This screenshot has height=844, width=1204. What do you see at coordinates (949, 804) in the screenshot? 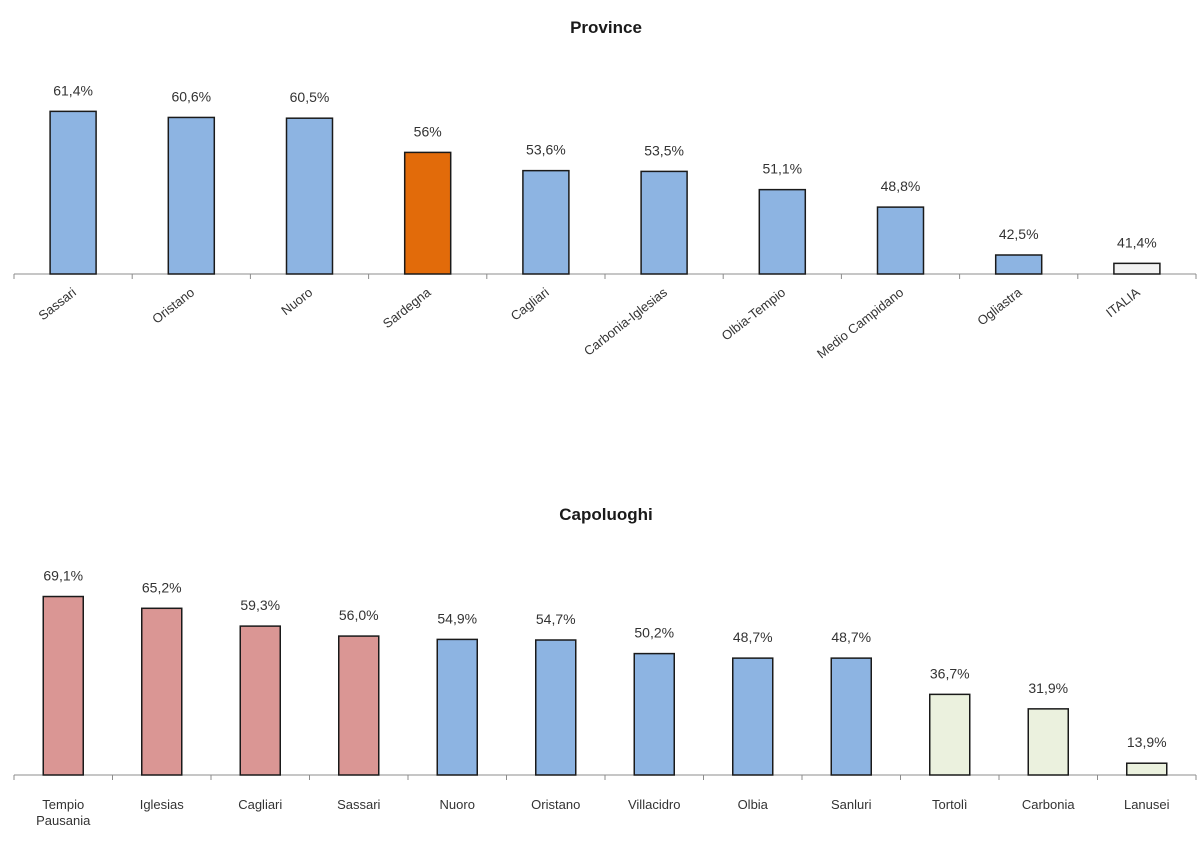
I see `capoluoghi-category-label: Tortolì` at bounding box center [949, 804].